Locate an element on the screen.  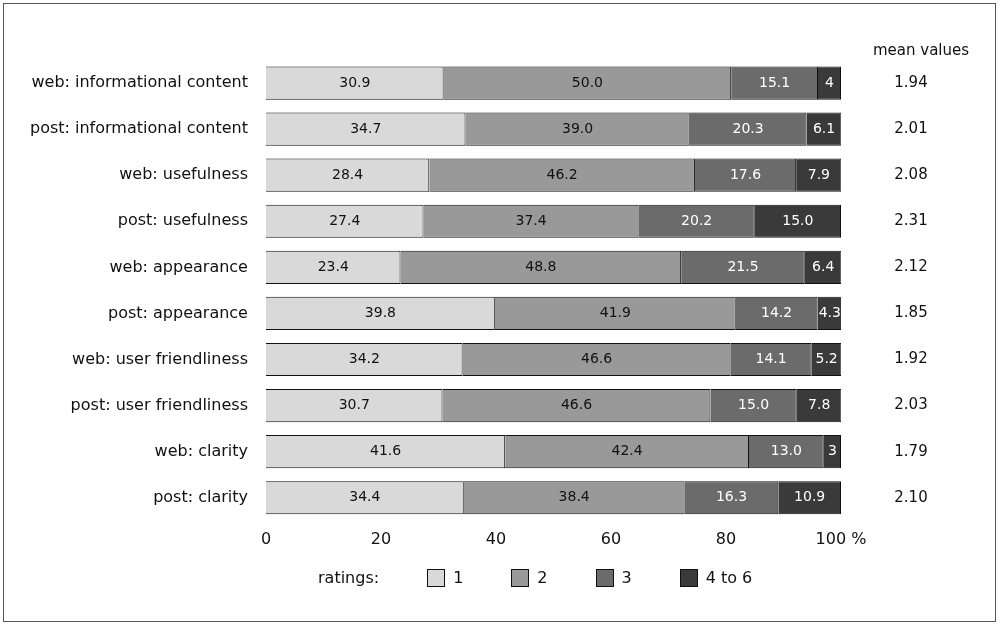
text: 1.85 is located at coordinates (911, 312).